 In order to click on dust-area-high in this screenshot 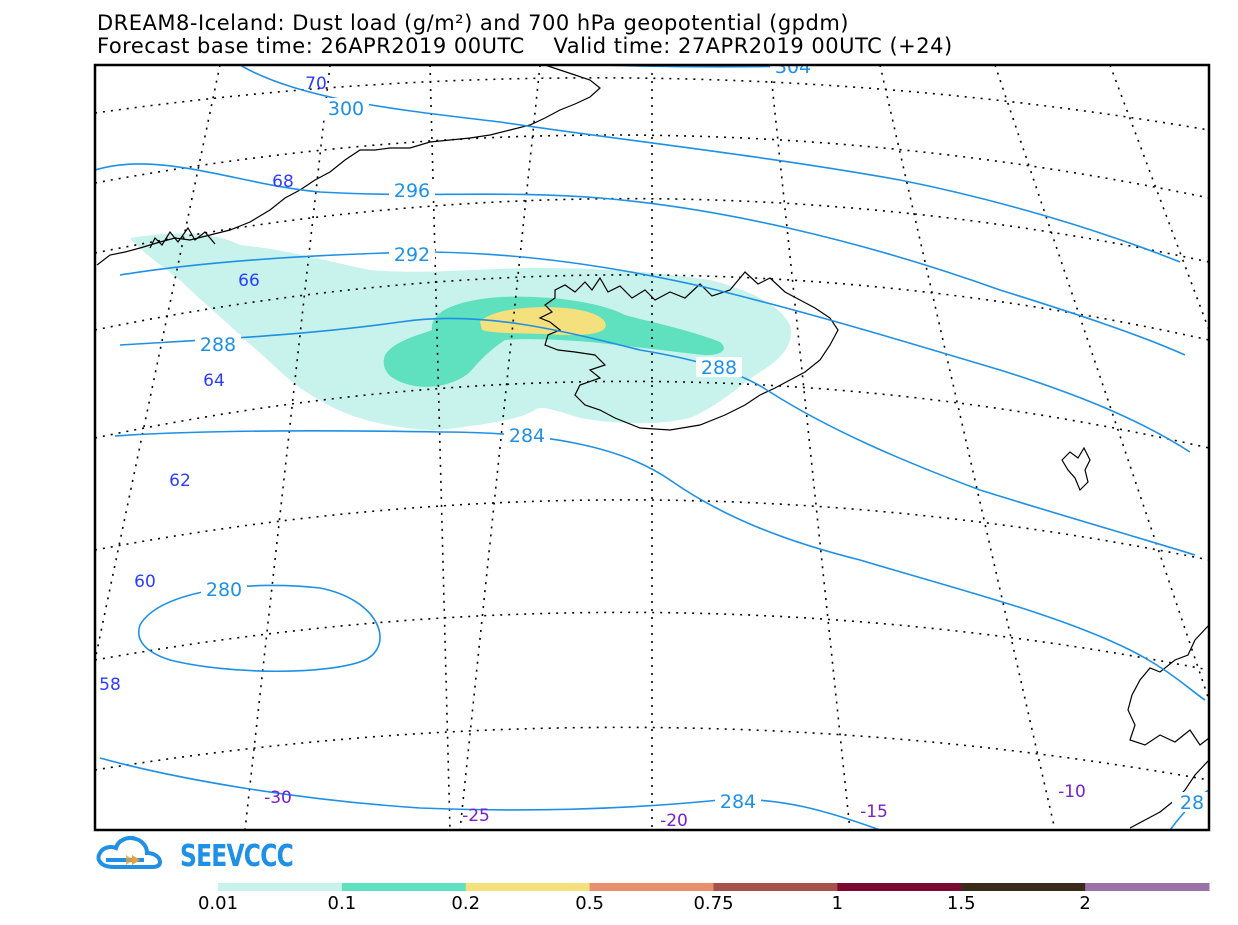, I will do `click(543, 321)`.